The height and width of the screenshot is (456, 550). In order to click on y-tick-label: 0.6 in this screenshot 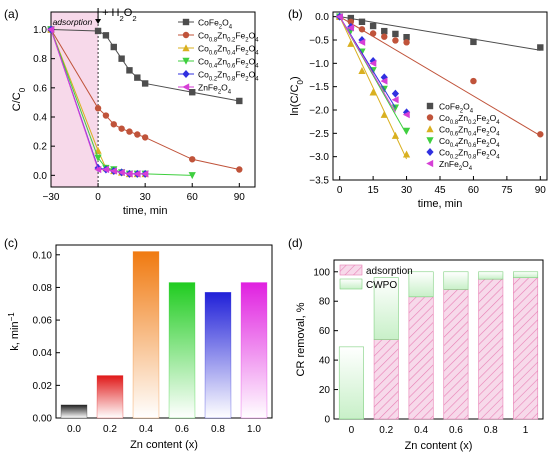, I will do `click(40, 88)`.